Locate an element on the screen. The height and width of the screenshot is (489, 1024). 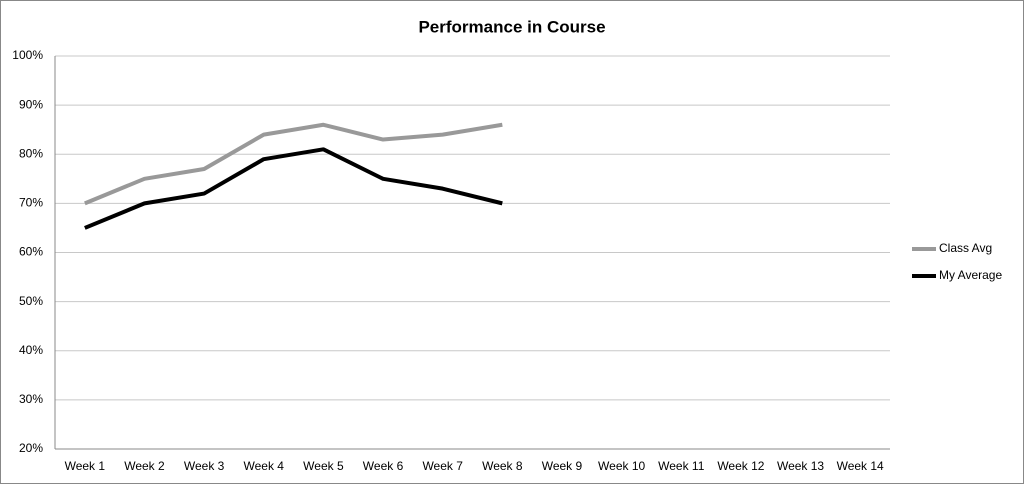
y-tick-label: 30% is located at coordinates (31, 399).